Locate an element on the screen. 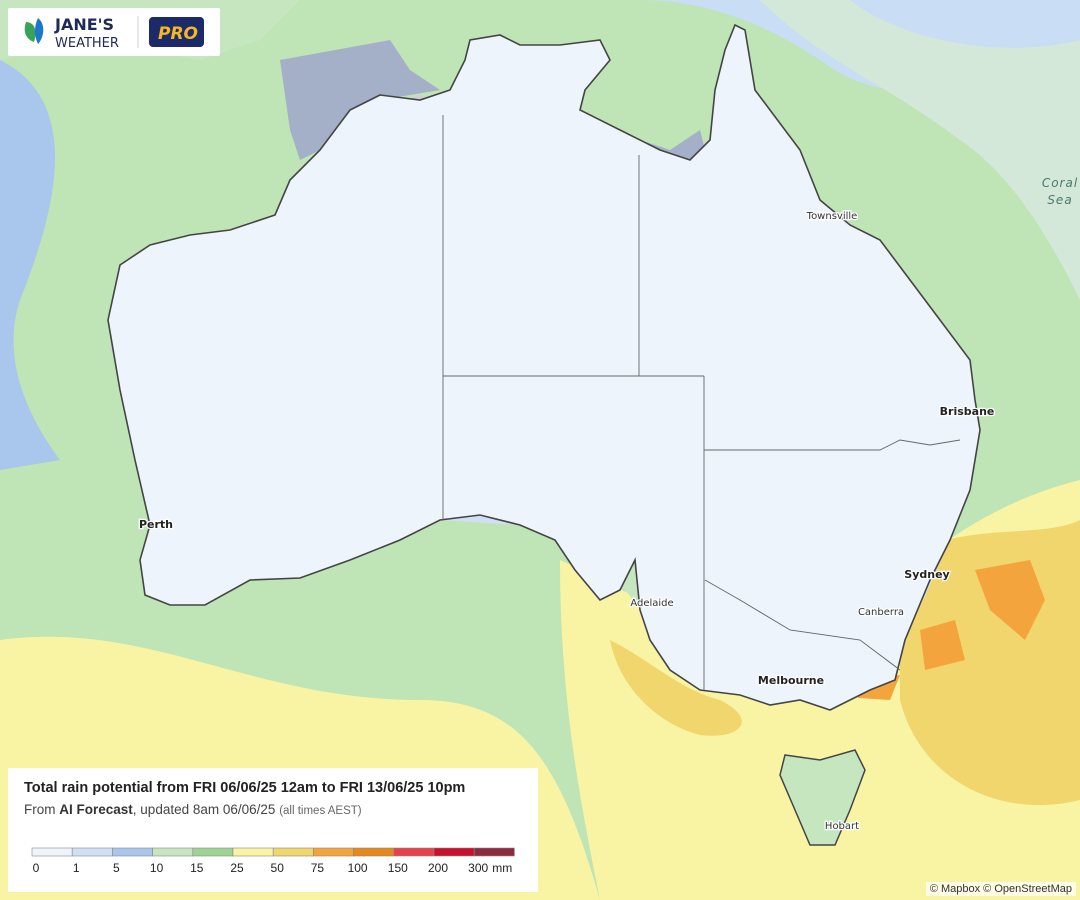  logo-graphic: JANE'S WEATHER PRO is located at coordinates (114, 33).